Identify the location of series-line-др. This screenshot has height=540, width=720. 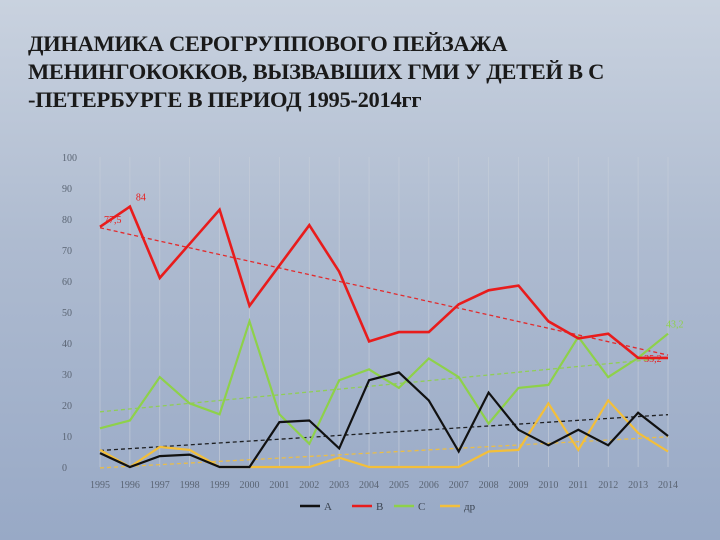
(384, 433).